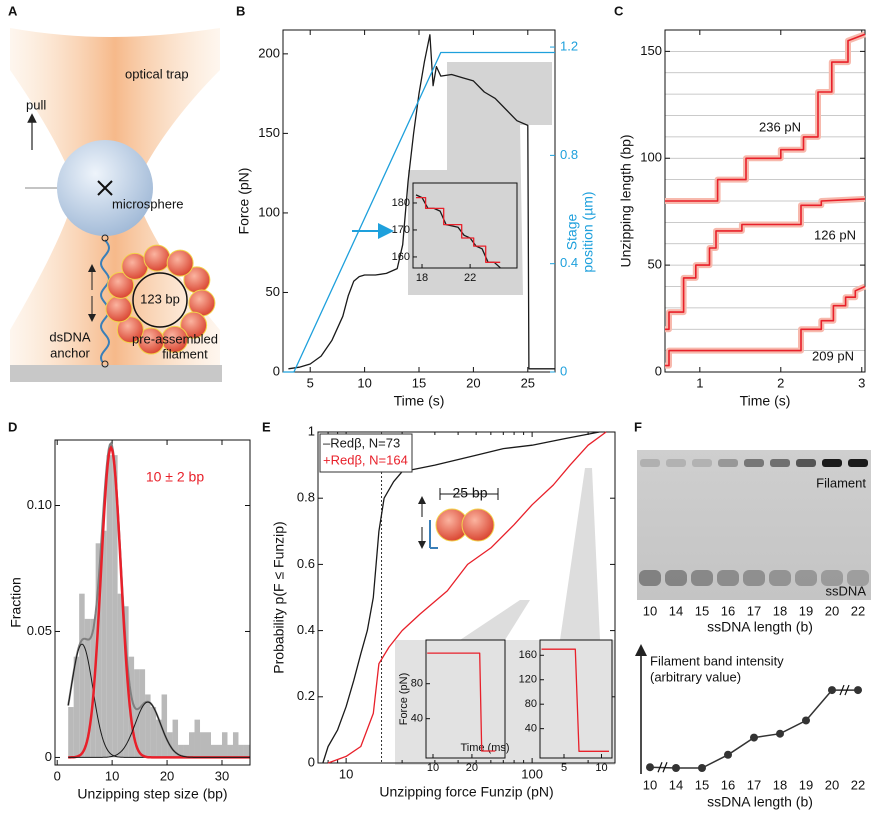 The width and height of the screenshot is (871, 829). What do you see at coordinates (175, 477) in the screenshot?
I see `annotation: 10 ± 2 bp` at bounding box center [175, 477].